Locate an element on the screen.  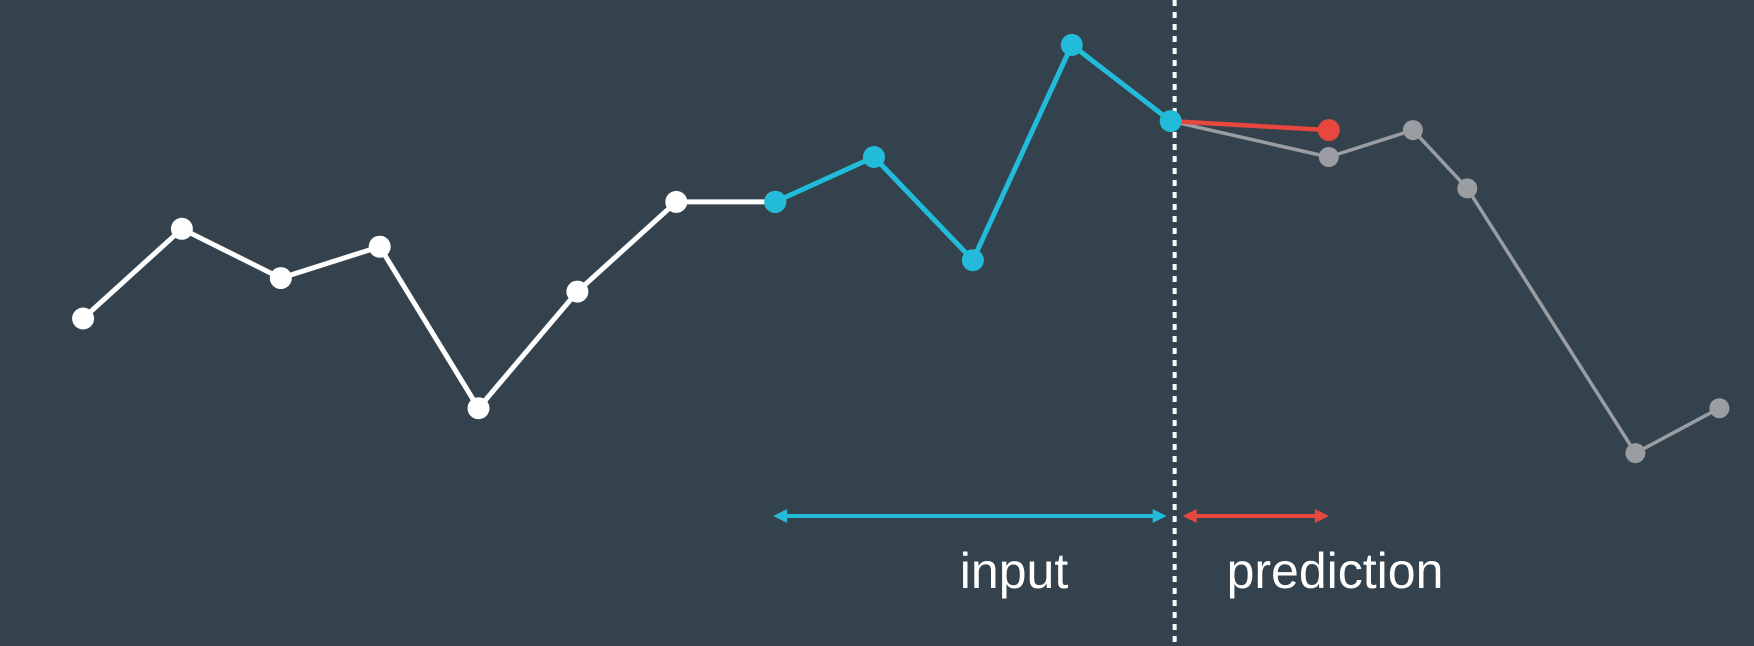
input-arrow-head-left is located at coordinates (780, 516).